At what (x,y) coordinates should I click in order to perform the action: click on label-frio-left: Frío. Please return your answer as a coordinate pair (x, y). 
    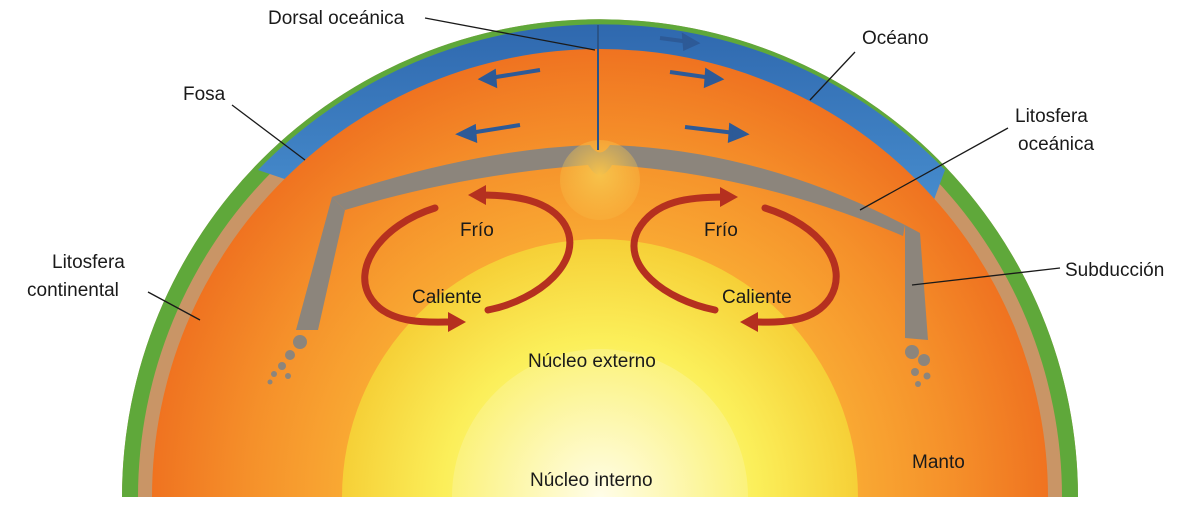
    Looking at the image, I should click on (477, 230).